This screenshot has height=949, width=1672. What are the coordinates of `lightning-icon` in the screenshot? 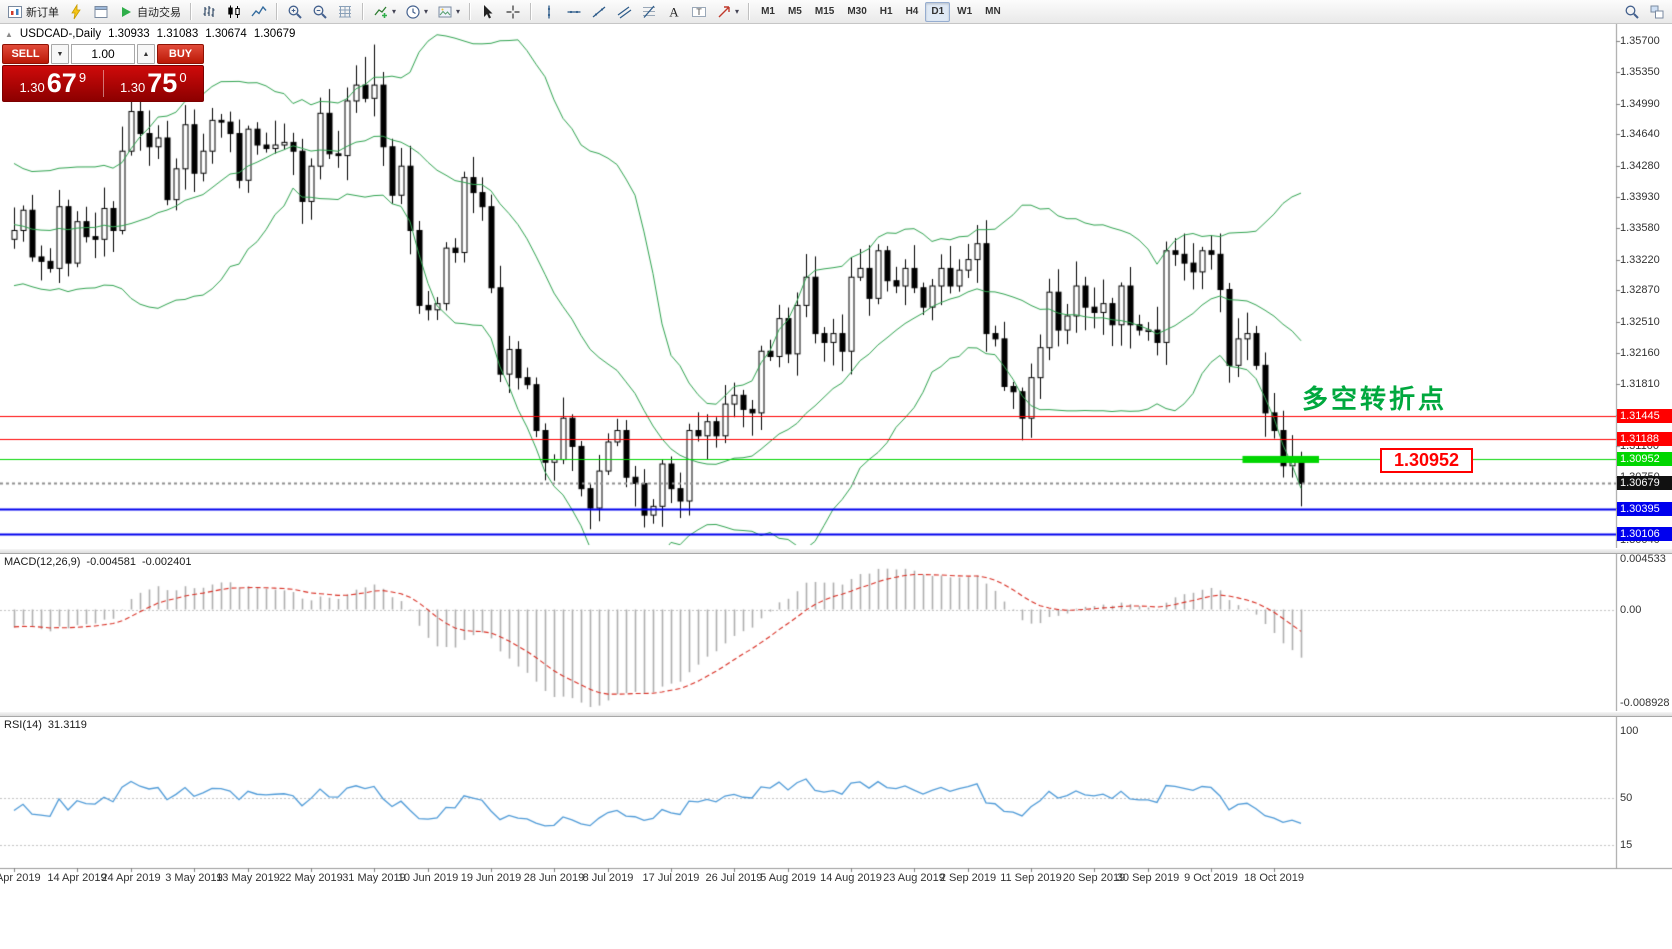 It's located at (76, 11).